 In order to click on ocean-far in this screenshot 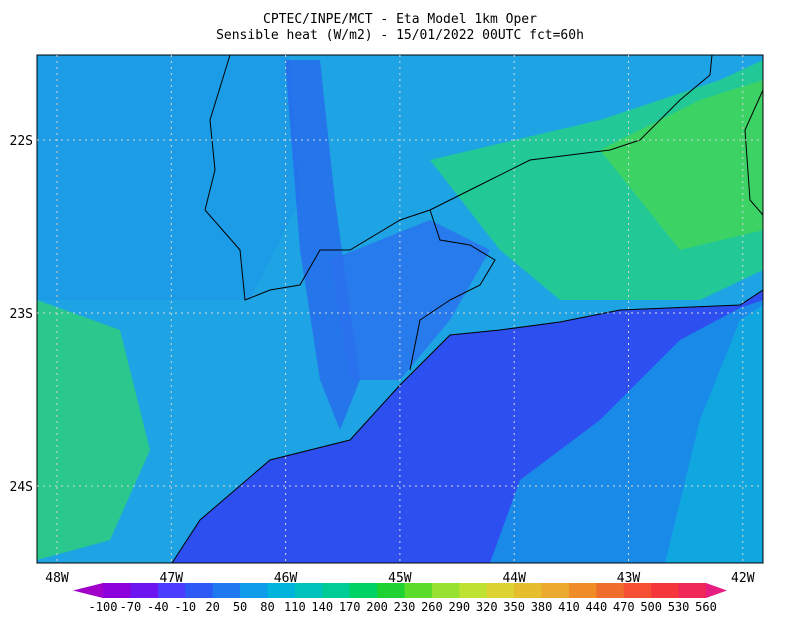, I will do `click(714, 434)`.